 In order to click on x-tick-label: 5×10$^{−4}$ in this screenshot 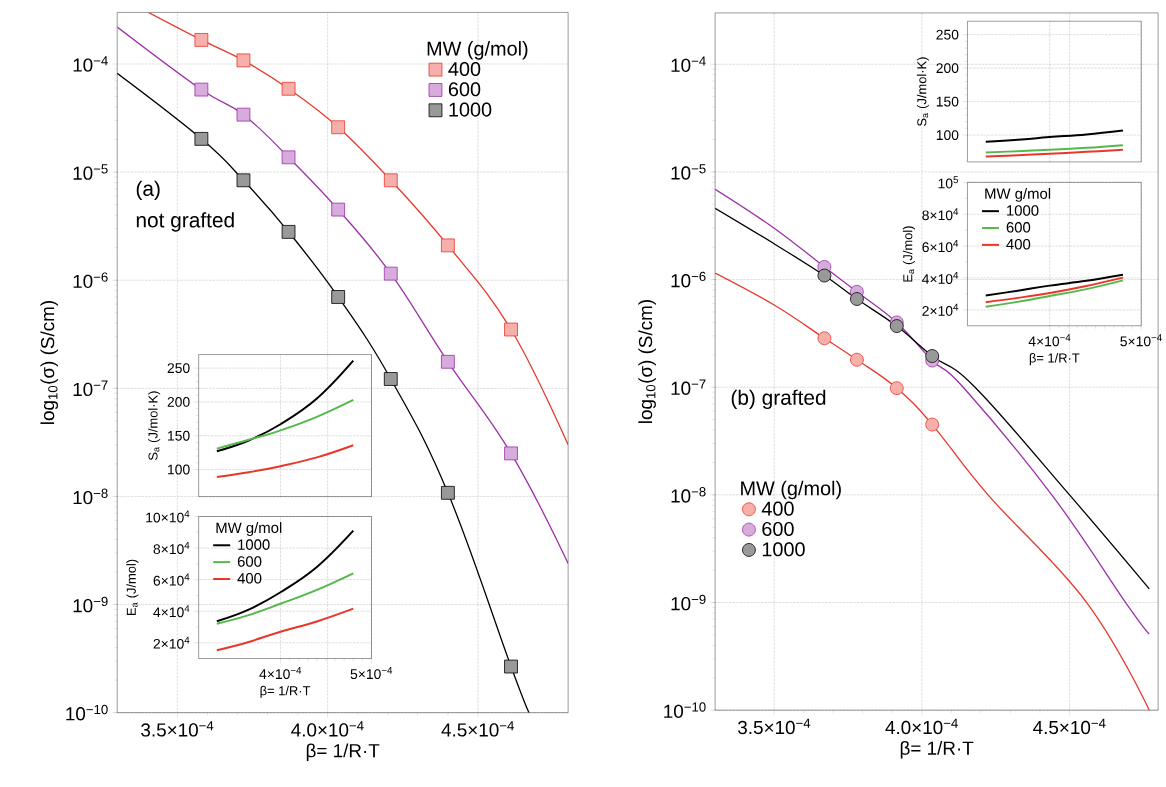, I will do `click(371, 673)`.